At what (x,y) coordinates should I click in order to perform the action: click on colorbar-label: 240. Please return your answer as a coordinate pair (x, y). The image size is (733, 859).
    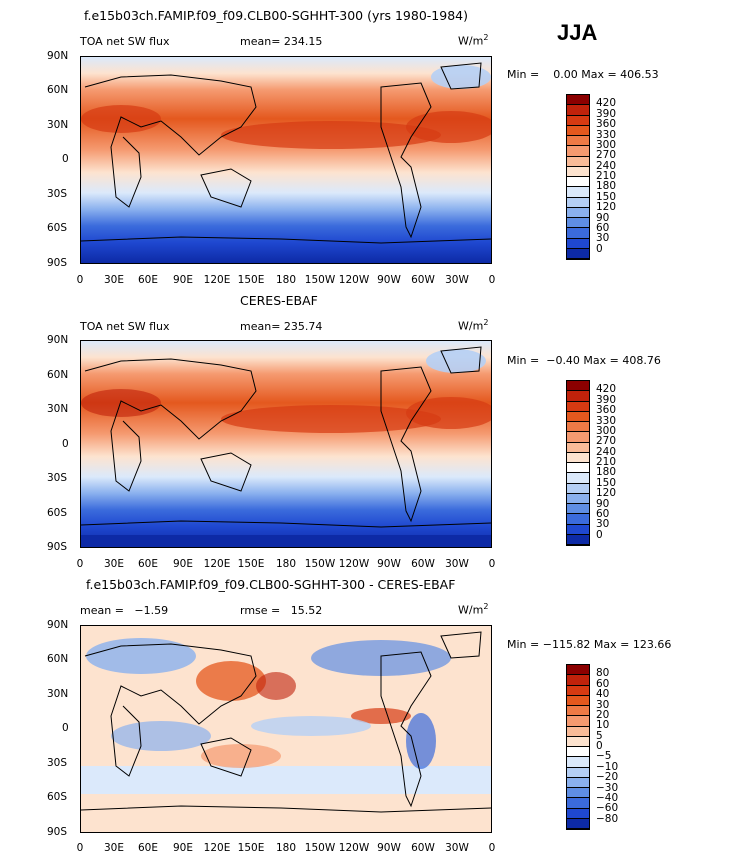
    Looking at the image, I should click on (606, 165).